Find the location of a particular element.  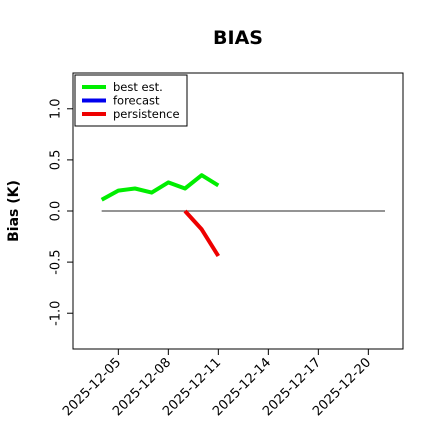

series-line-persistence is located at coordinates (201, 233).